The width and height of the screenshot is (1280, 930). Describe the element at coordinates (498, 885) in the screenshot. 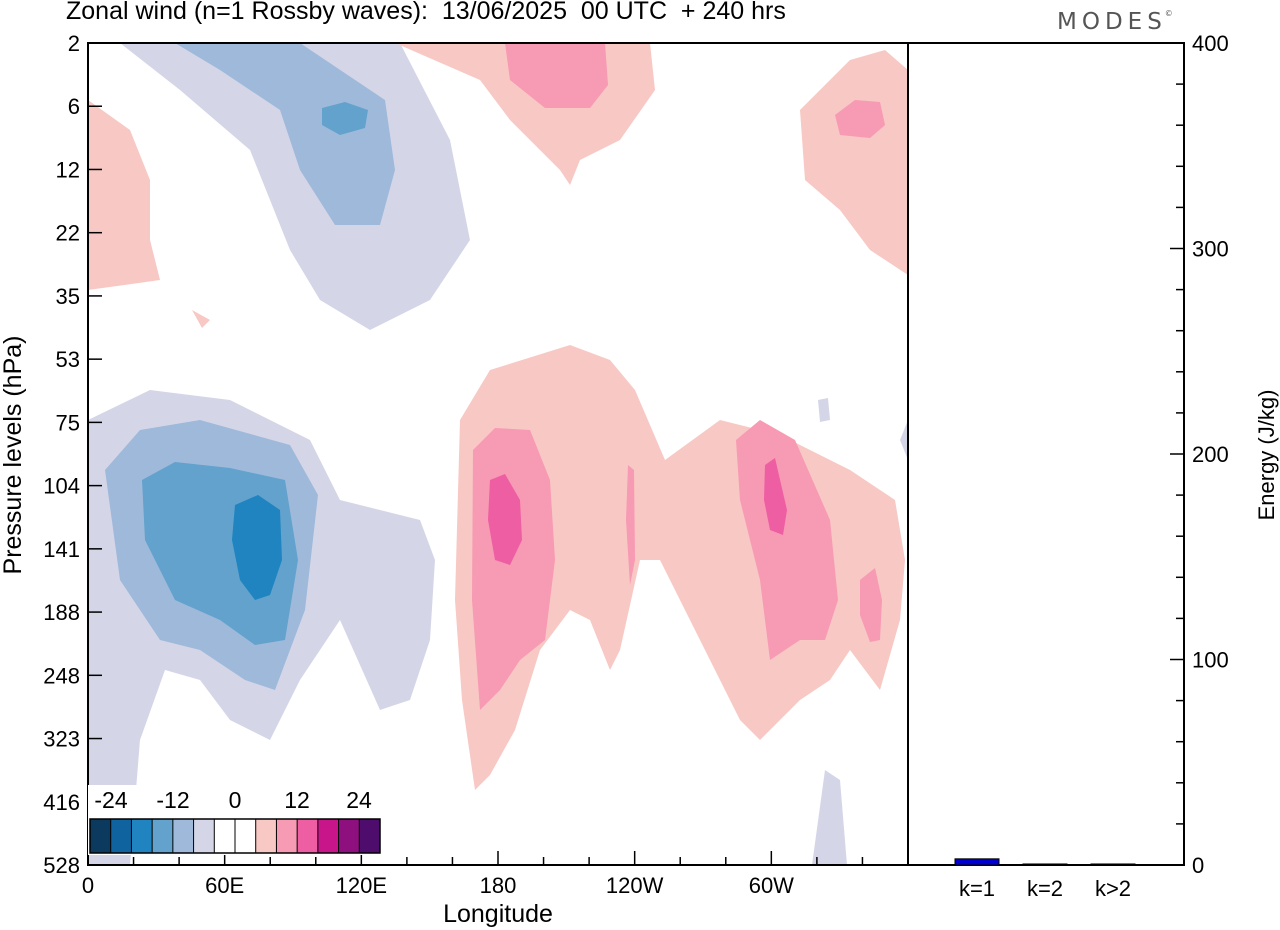

I see `x-tick-label: 180` at that location.